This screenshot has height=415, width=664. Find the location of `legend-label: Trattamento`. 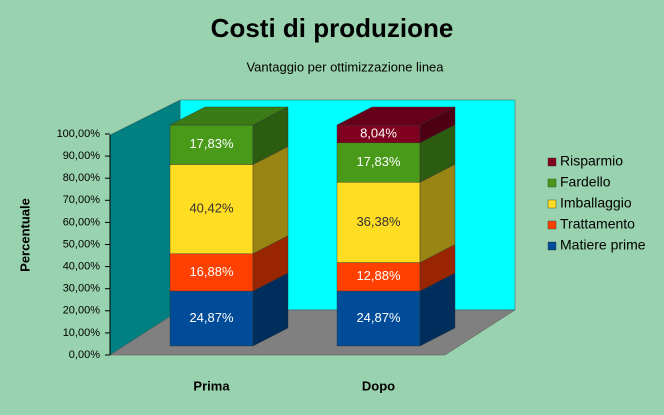

legend-label: Trattamento is located at coordinates (597, 224).